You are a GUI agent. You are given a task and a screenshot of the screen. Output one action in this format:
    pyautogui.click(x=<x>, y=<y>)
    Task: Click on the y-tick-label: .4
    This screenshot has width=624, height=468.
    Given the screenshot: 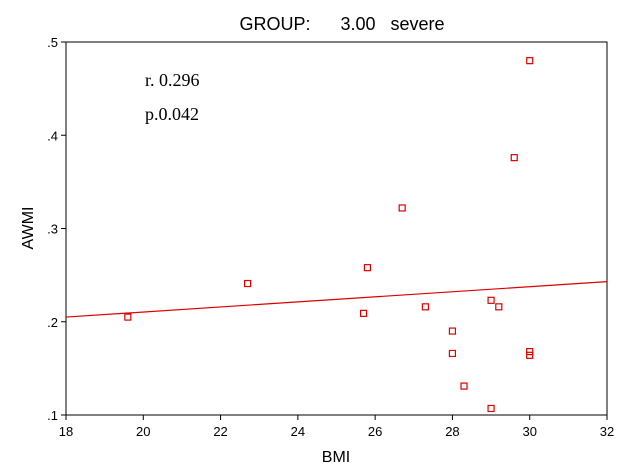 What is the action you would take?
    pyautogui.click(x=52, y=135)
    